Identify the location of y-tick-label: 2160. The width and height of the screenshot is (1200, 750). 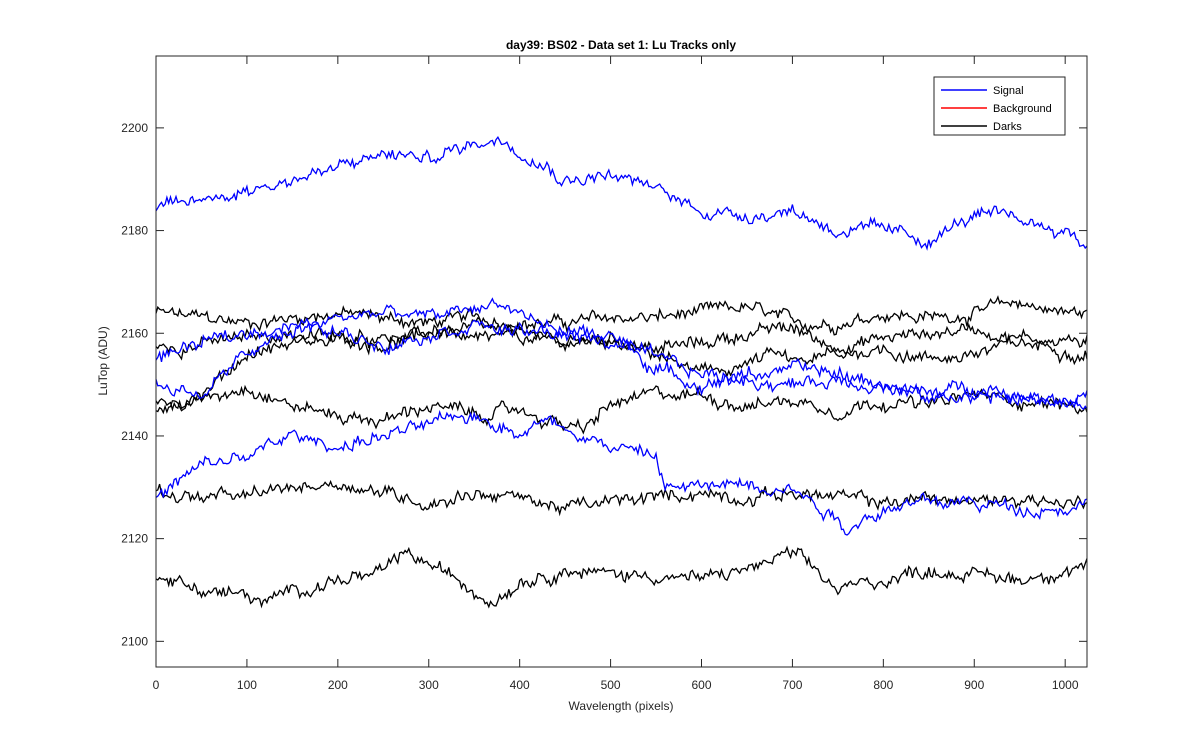
(134, 333).